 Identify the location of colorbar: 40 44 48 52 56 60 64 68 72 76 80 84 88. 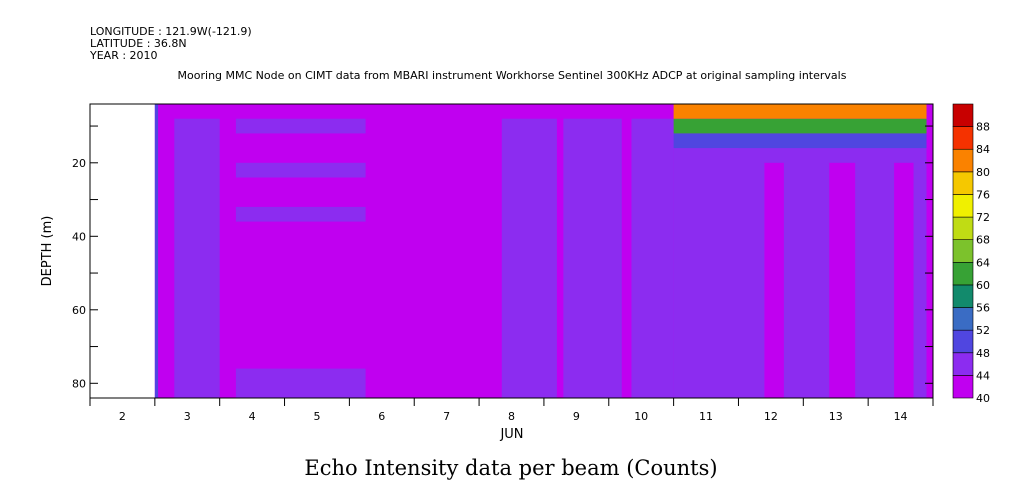
(971, 254).